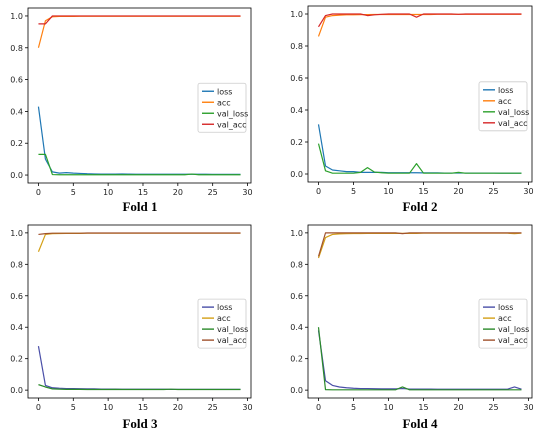  I want to click on fold-4-legend-label-val-acc: val_acc, so click(513, 340).